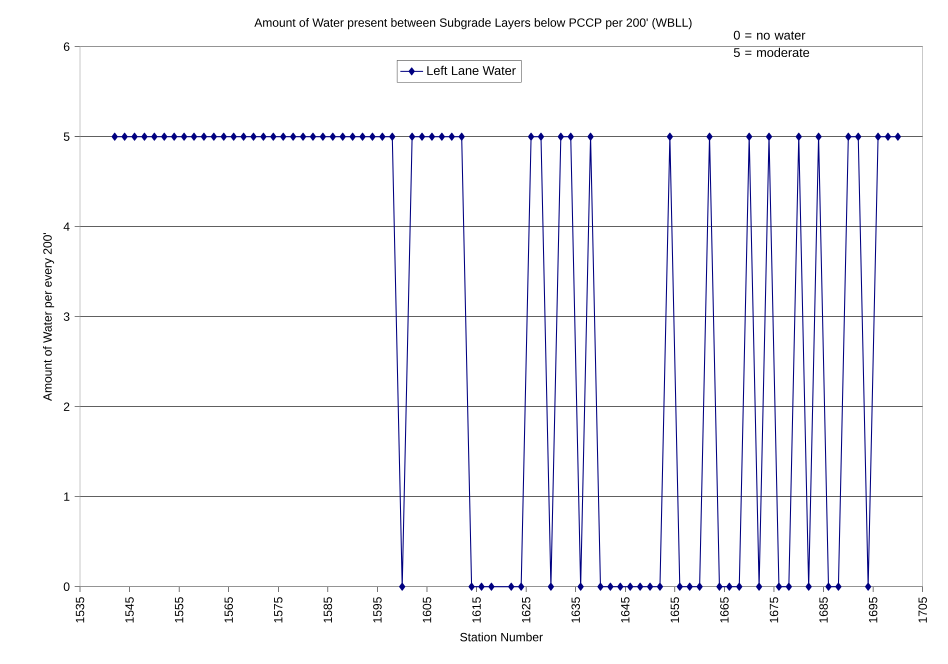  What do you see at coordinates (67, 226) in the screenshot?
I see `y-tick-label: 4` at bounding box center [67, 226].